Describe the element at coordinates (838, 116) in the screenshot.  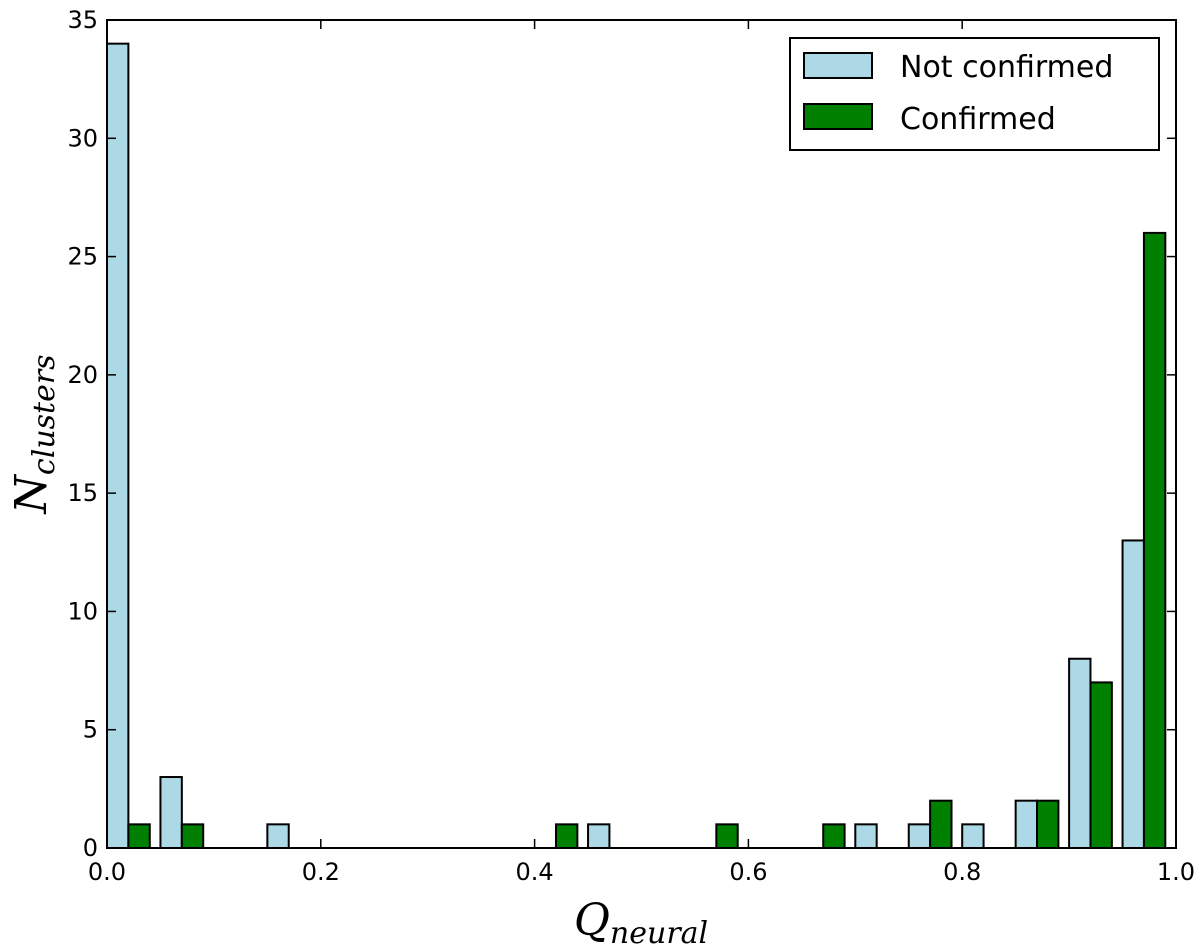
I see `legend-swatch-confirmed` at that location.